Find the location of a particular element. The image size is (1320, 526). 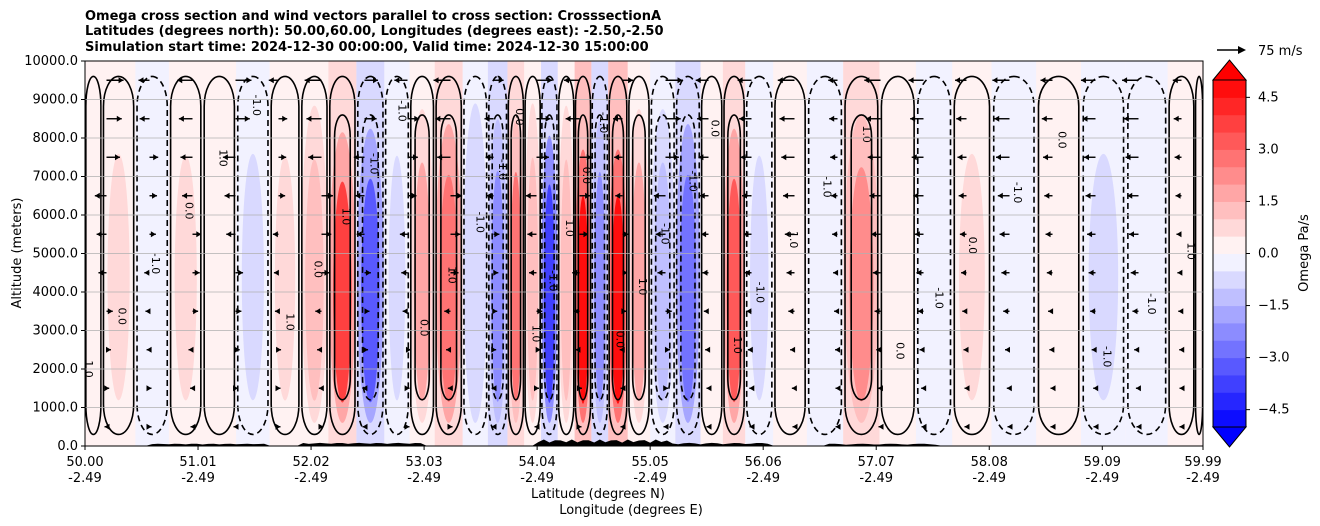

x-tick-label-lat: 59.99 is located at coordinates (1202, 462).